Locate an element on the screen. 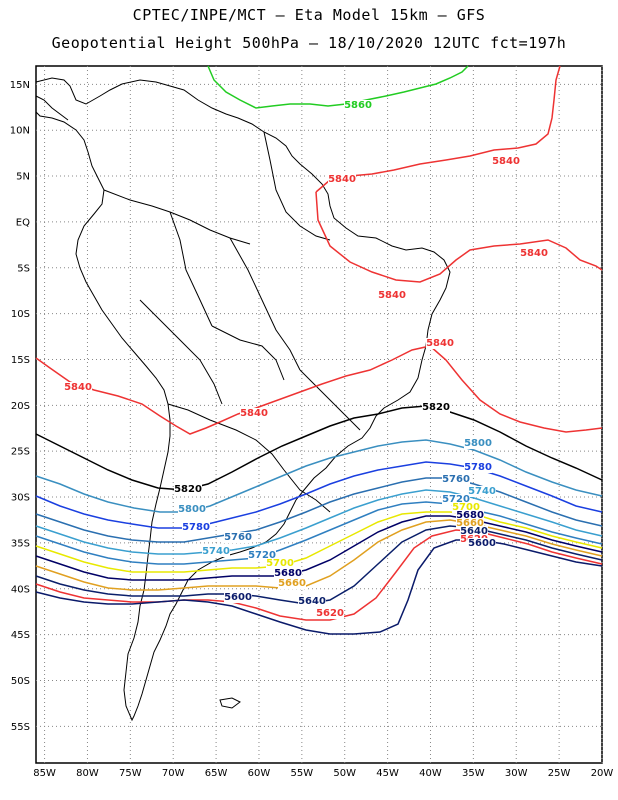 The width and height of the screenshot is (618, 800). lat-tick-label: 10S is located at coordinates (20, 314).